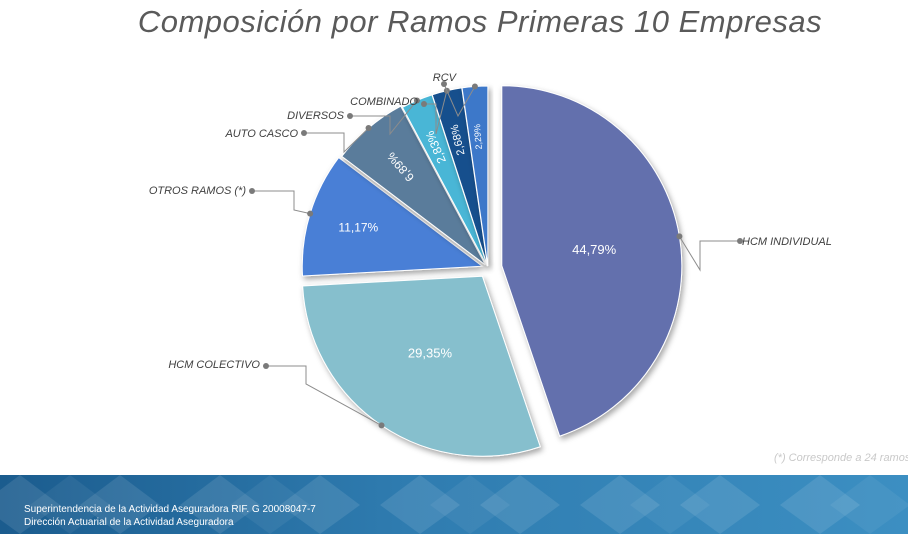 Image resolution: width=908 pixels, height=534 pixels. I want to click on category-label-hcm-colectivo: HCM COLECTIVO, so click(214, 365).